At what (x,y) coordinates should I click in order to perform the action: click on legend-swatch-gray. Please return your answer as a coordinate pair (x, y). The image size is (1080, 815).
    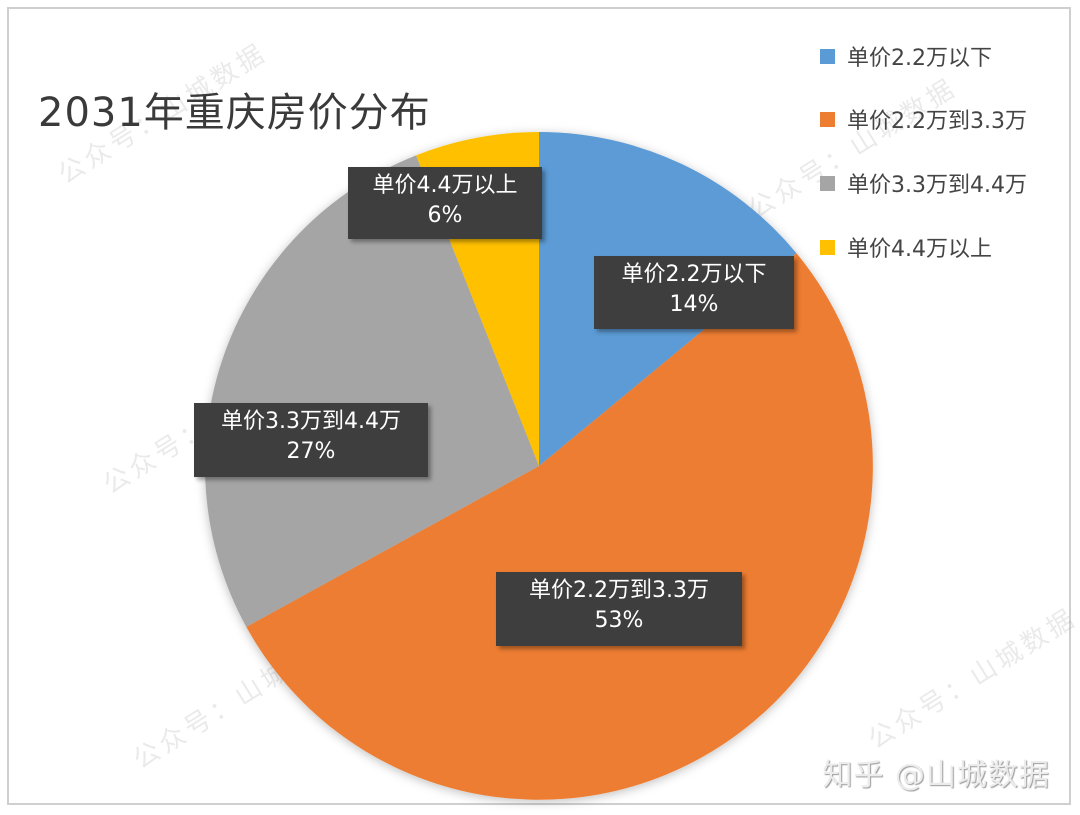
    Looking at the image, I should click on (827, 183).